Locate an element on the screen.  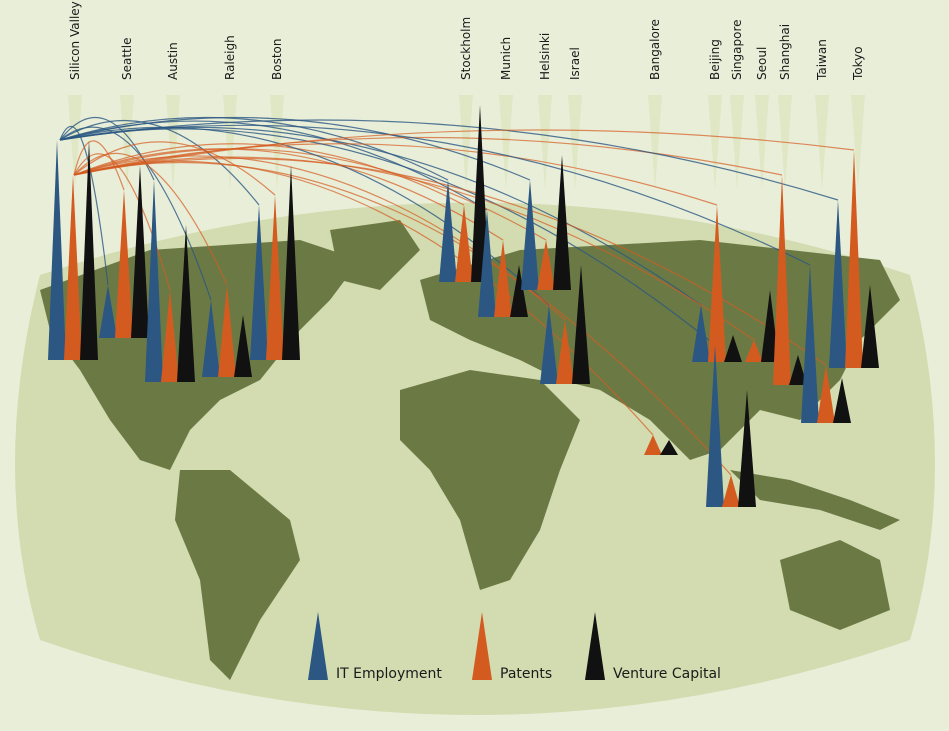
city-label: Shanghai is located at coordinates (785, 52).